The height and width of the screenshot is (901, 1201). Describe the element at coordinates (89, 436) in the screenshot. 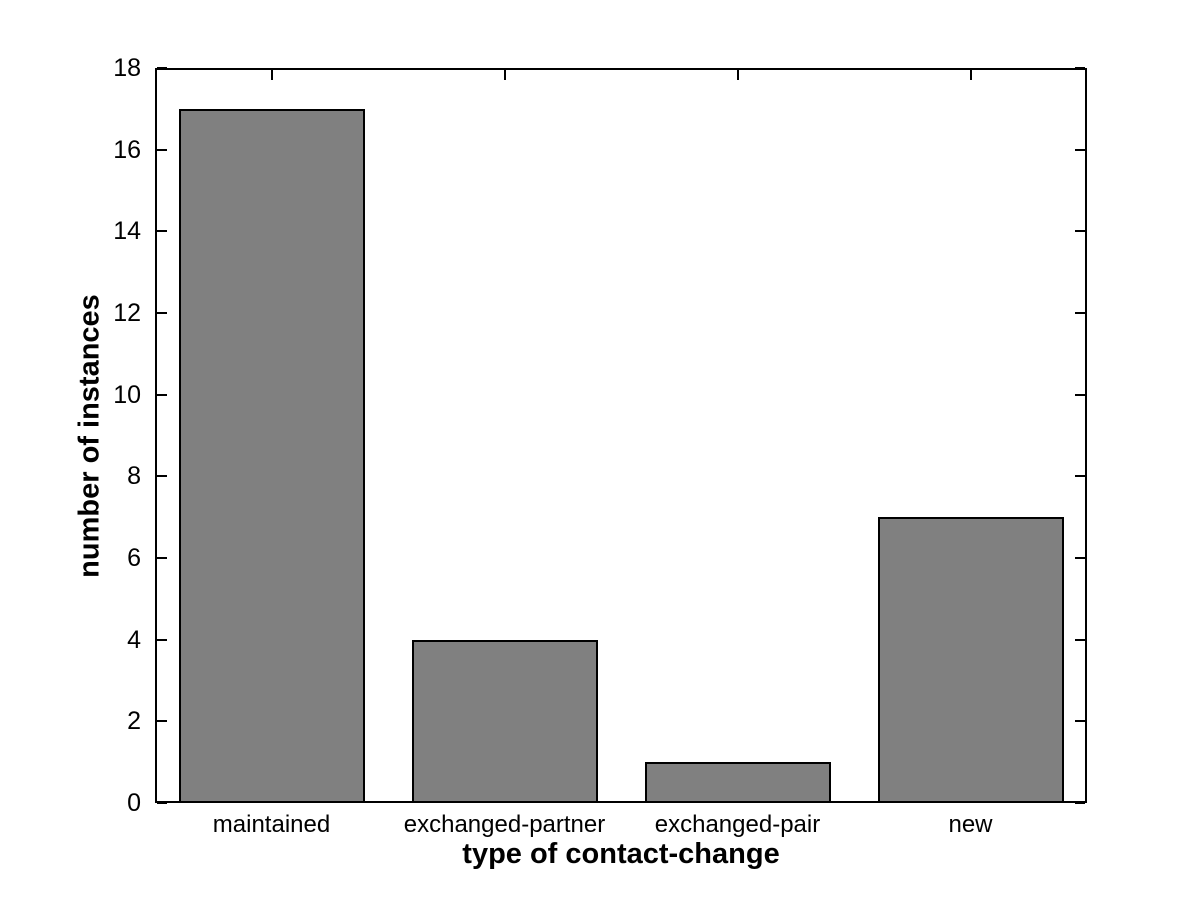

I see `y-axis-label: number of instances` at that location.